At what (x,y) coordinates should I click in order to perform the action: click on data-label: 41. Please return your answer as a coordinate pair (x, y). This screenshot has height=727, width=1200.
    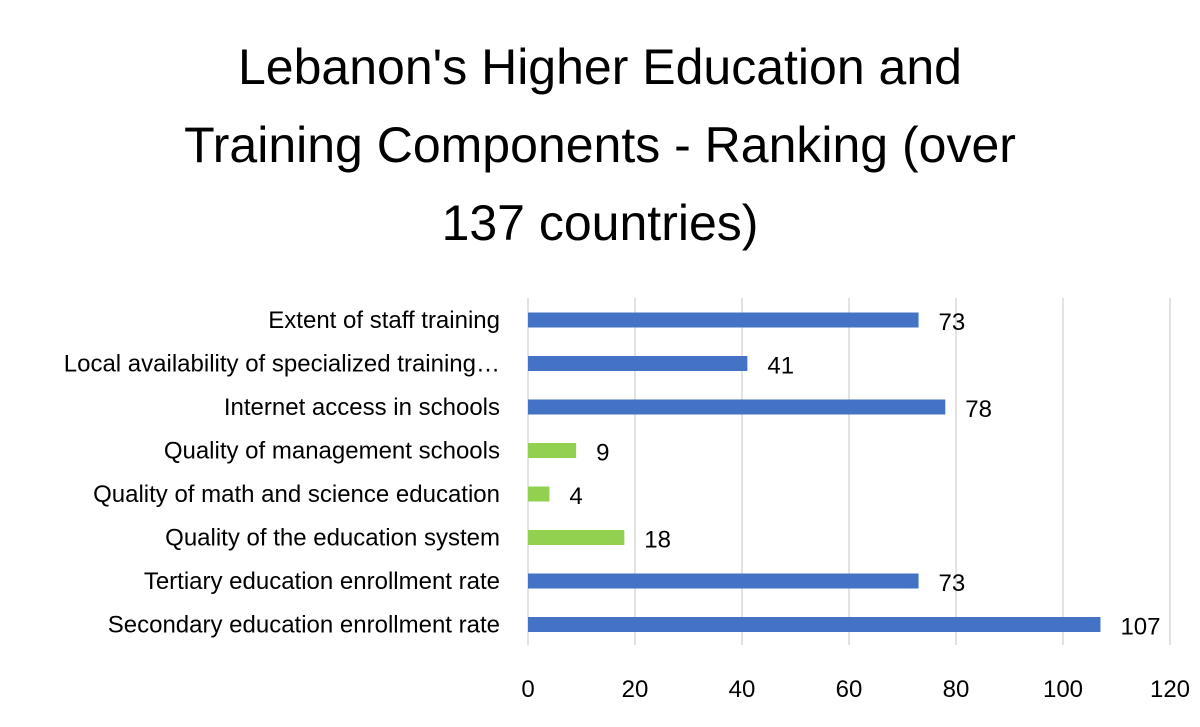
    Looking at the image, I should click on (780, 366).